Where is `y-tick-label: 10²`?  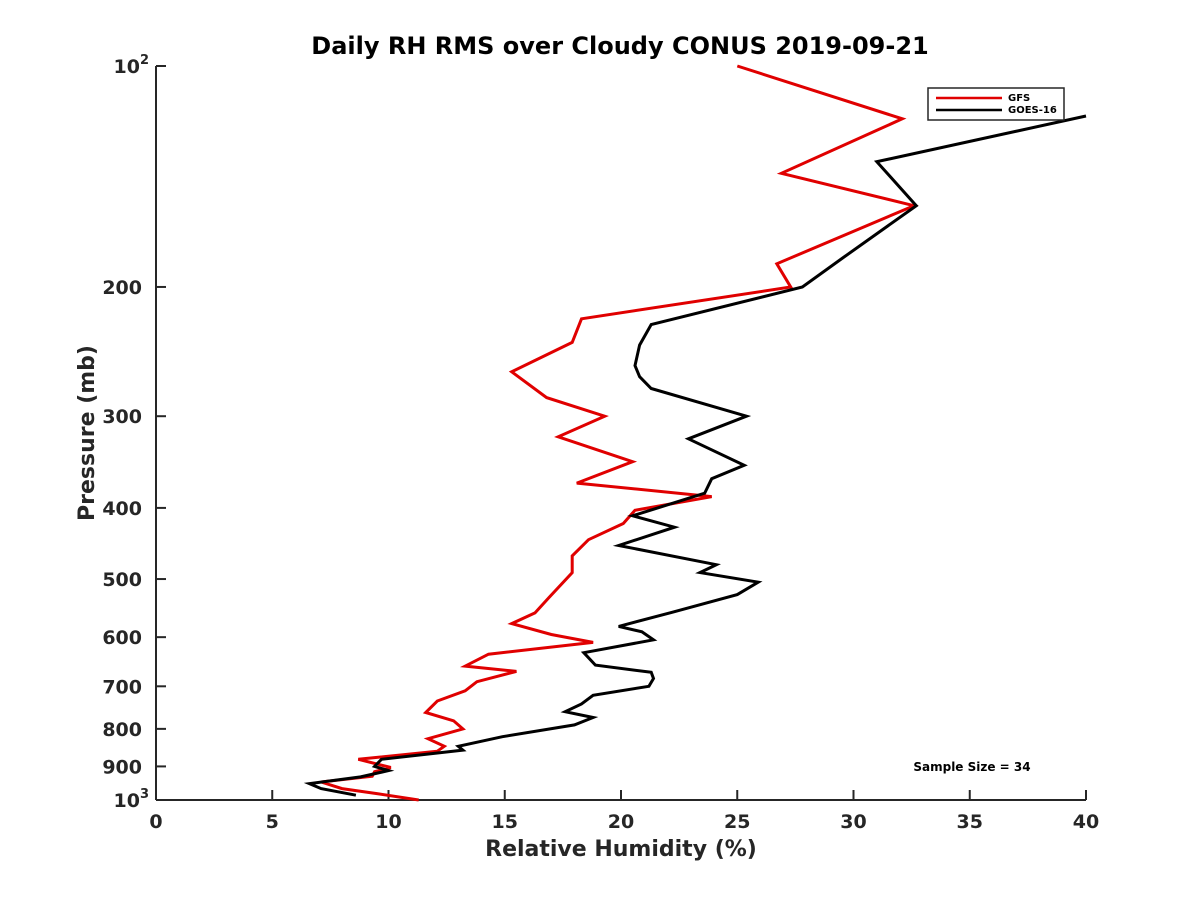 y-tick-label: 10² is located at coordinates (132, 65).